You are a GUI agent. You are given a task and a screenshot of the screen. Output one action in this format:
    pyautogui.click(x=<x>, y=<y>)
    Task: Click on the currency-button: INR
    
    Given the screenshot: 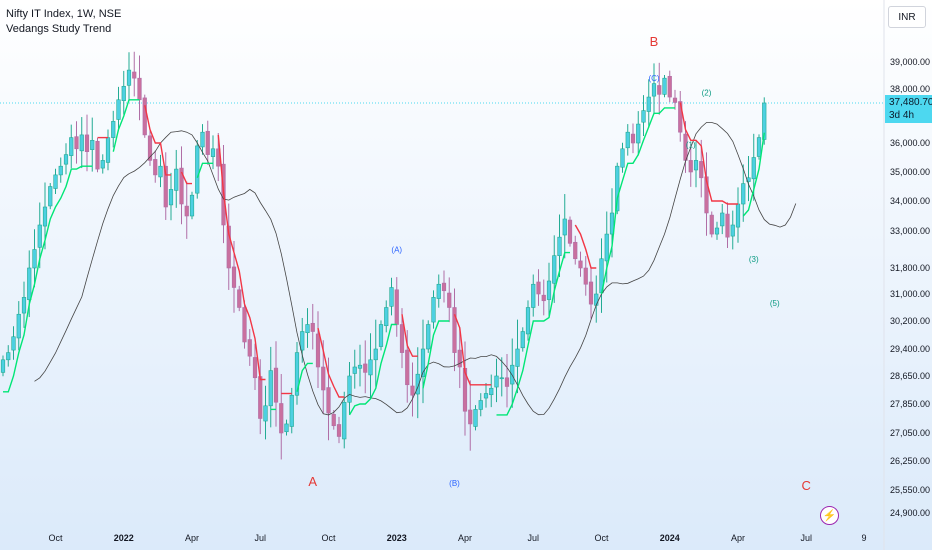 What is the action you would take?
    pyautogui.click(x=907, y=17)
    